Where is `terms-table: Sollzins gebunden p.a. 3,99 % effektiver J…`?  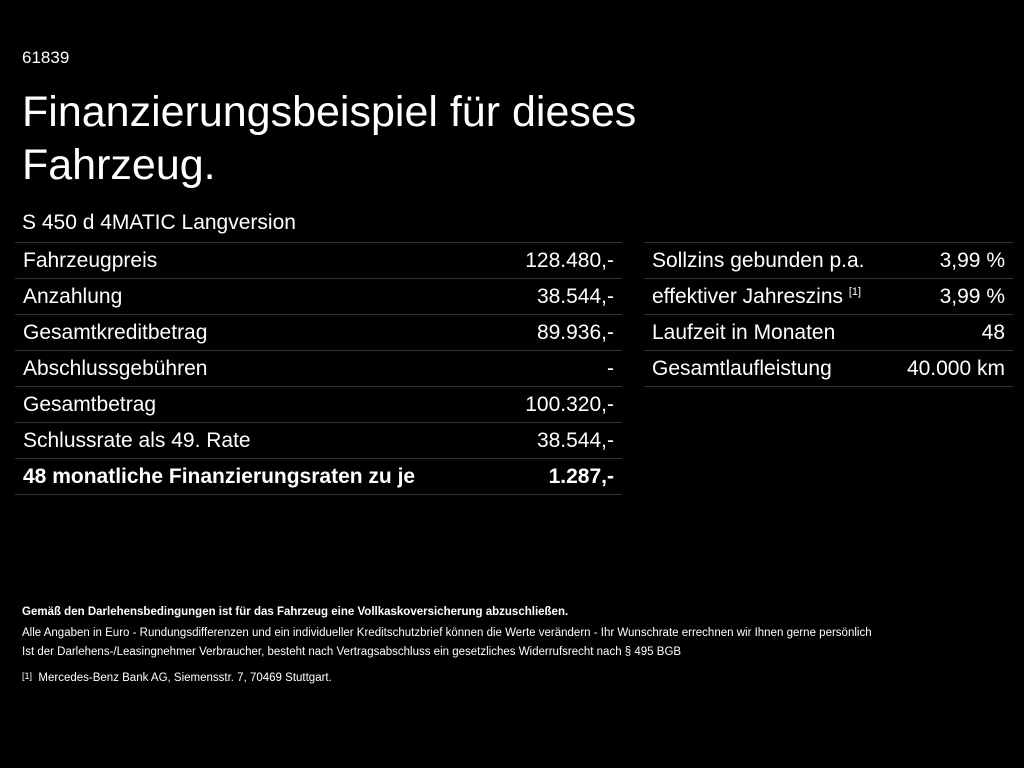 terms-table: Sollzins gebunden p.a. 3,99 % effektiver J… is located at coordinates (828, 314).